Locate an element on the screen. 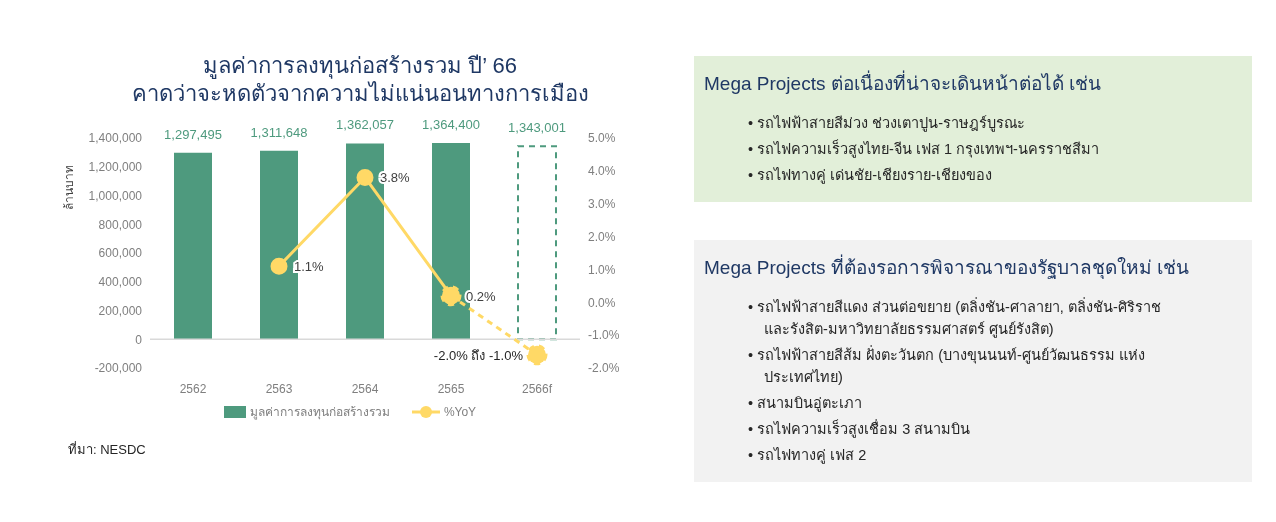 This screenshot has height=522, width=1276. x-tick-label: 2563 is located at coordinates (279, 388).